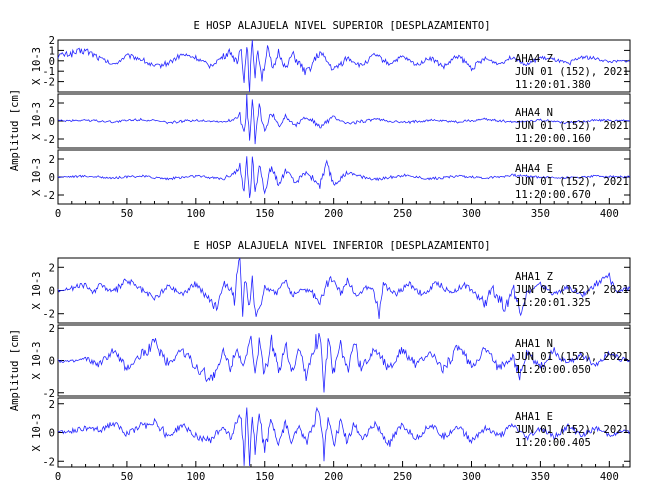  Describe the element at coordinates (534, 344) in the screenshot. I see `station-label: AHA1 N` at that location.